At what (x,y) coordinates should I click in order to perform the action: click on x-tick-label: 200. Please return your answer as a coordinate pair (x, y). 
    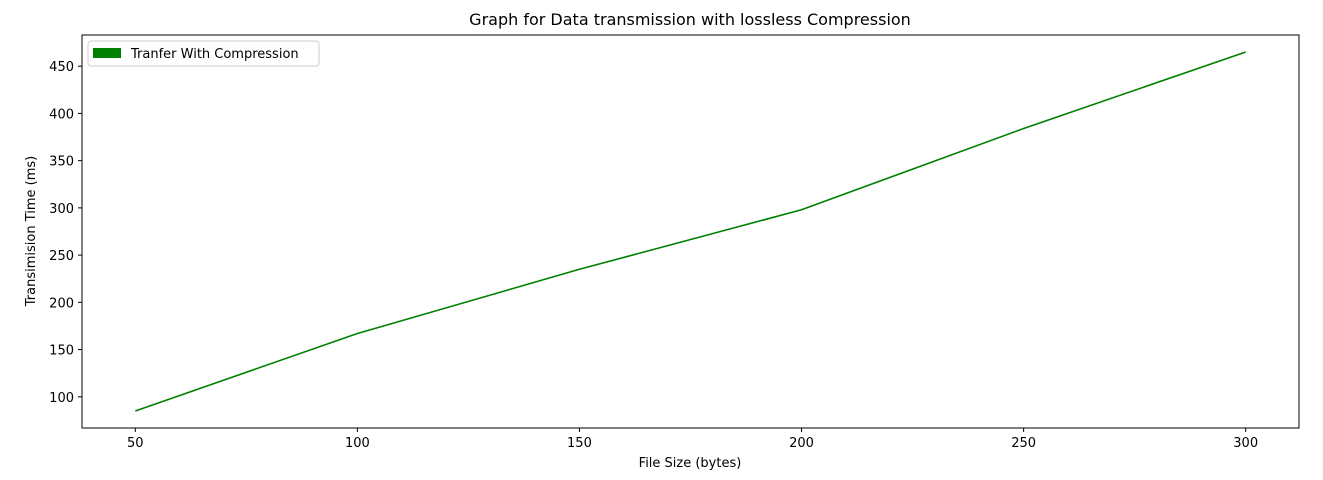
    Looking at the image, I should click on (801, 443).